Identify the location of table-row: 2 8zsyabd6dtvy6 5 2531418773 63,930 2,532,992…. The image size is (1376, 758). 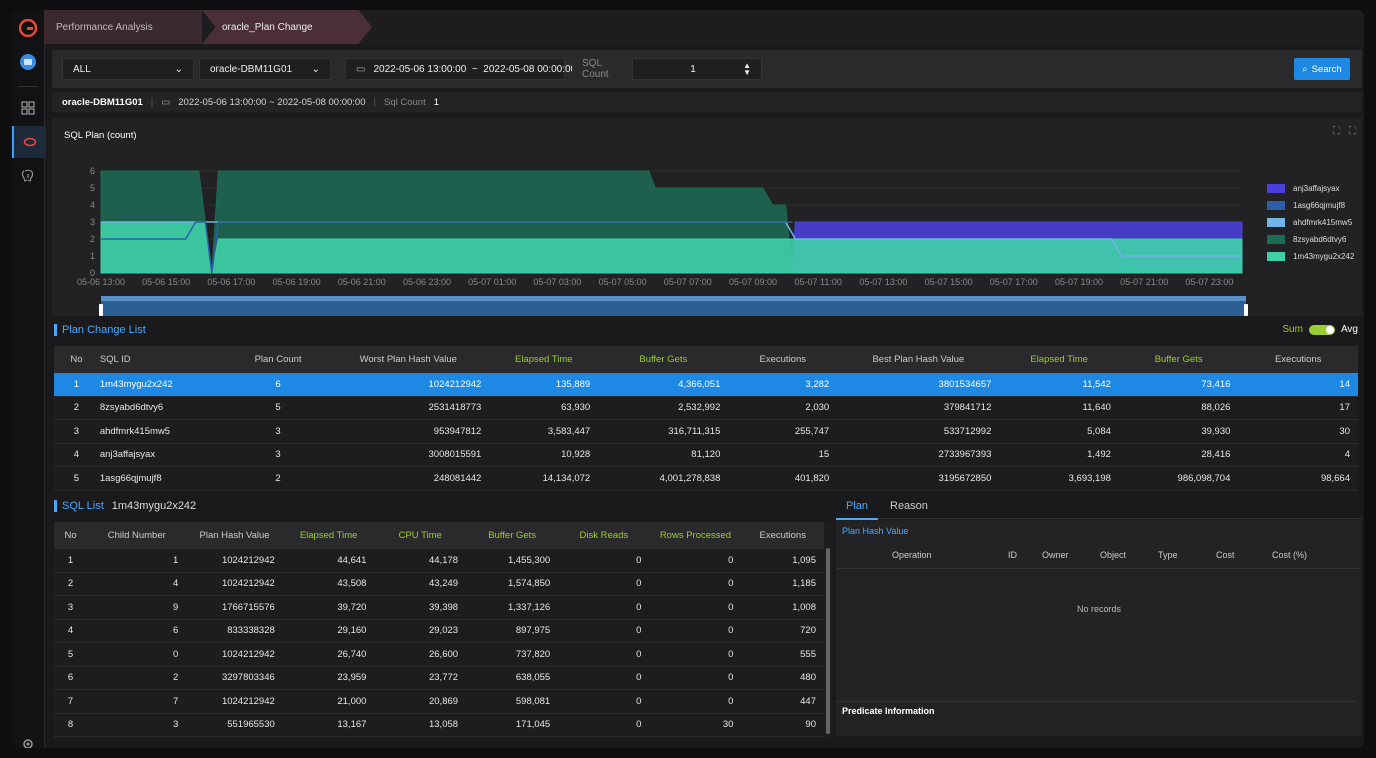
(706, 408).